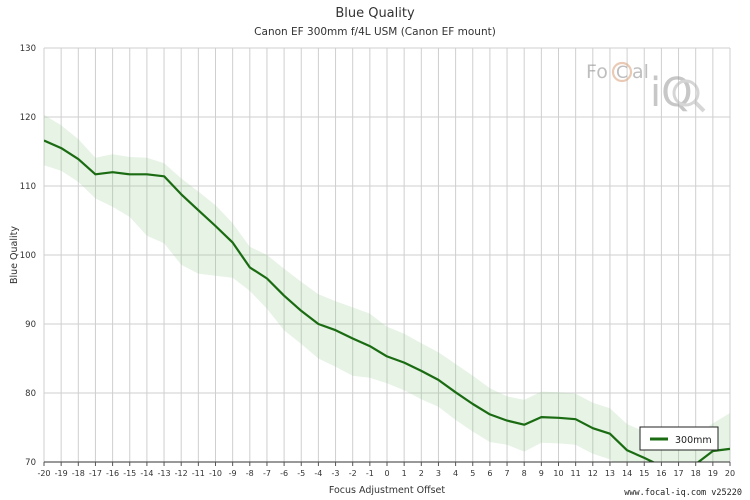  I want to click on logo-focal-text: Fo, so click(597, 72).